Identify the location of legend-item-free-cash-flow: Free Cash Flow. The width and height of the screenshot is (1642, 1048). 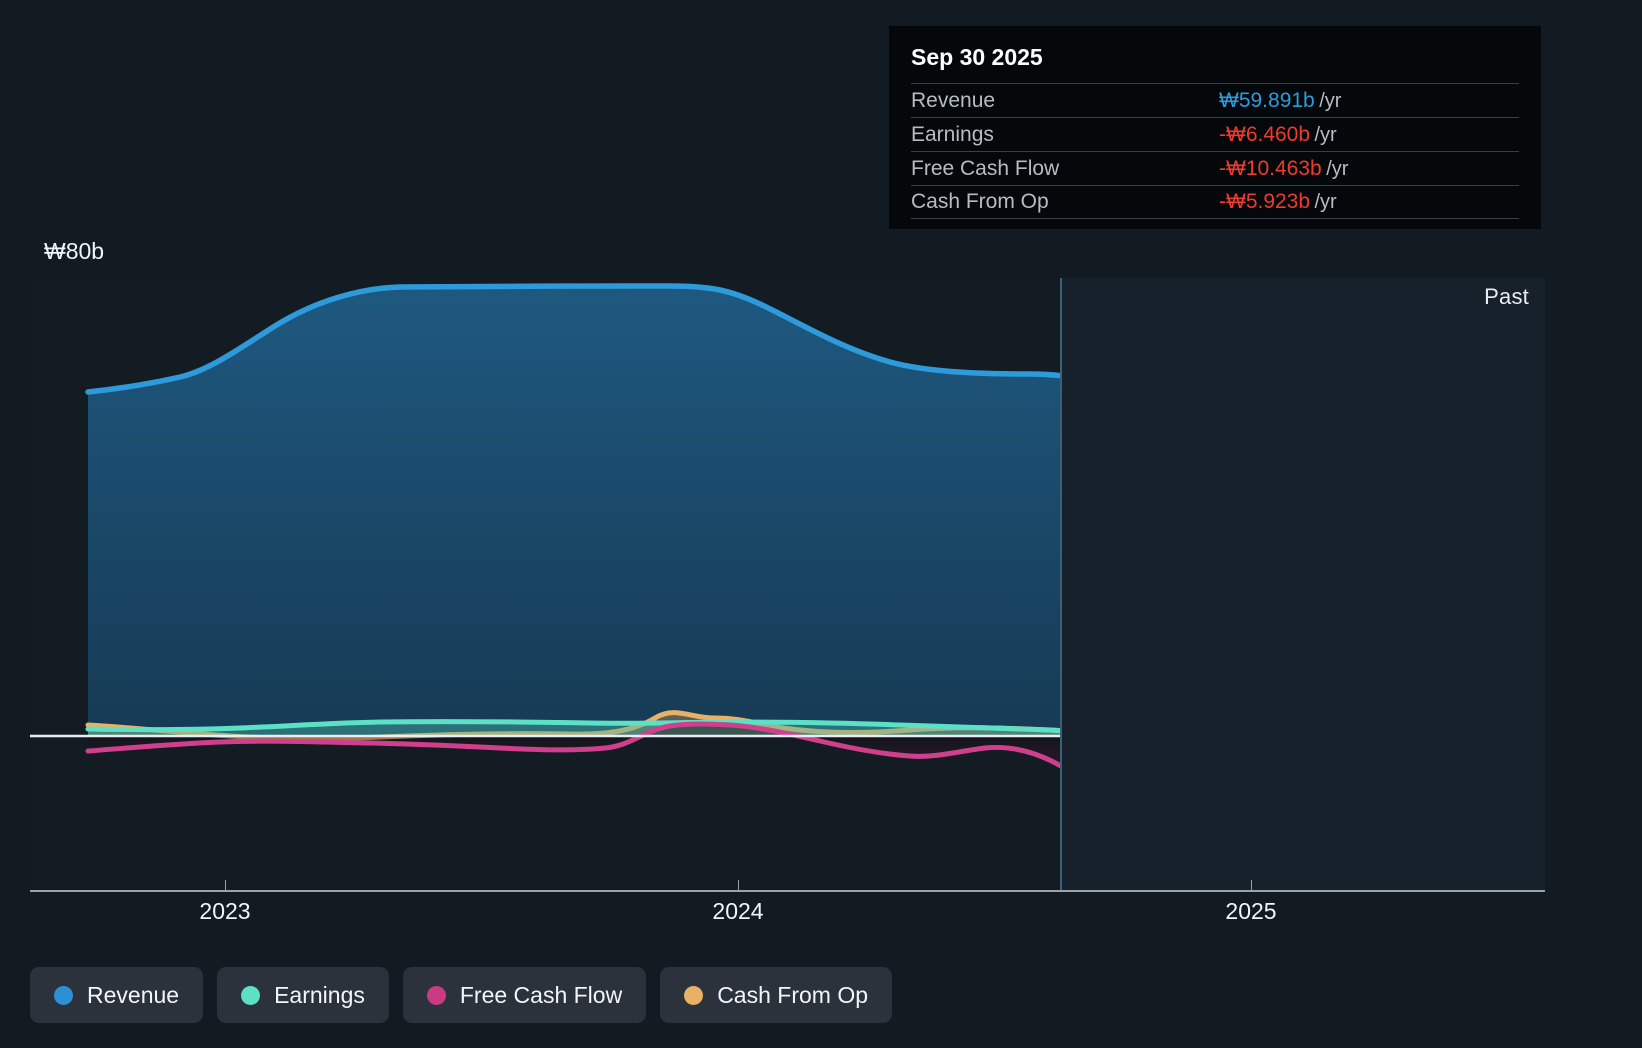
(524, 995).